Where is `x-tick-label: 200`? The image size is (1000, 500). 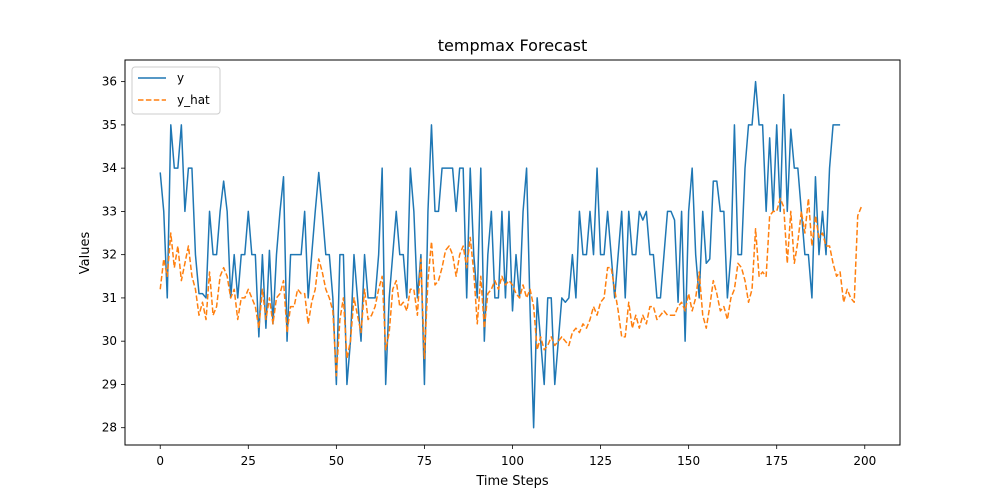
x-tick-label: 200 is located at coordinates (864, 461).